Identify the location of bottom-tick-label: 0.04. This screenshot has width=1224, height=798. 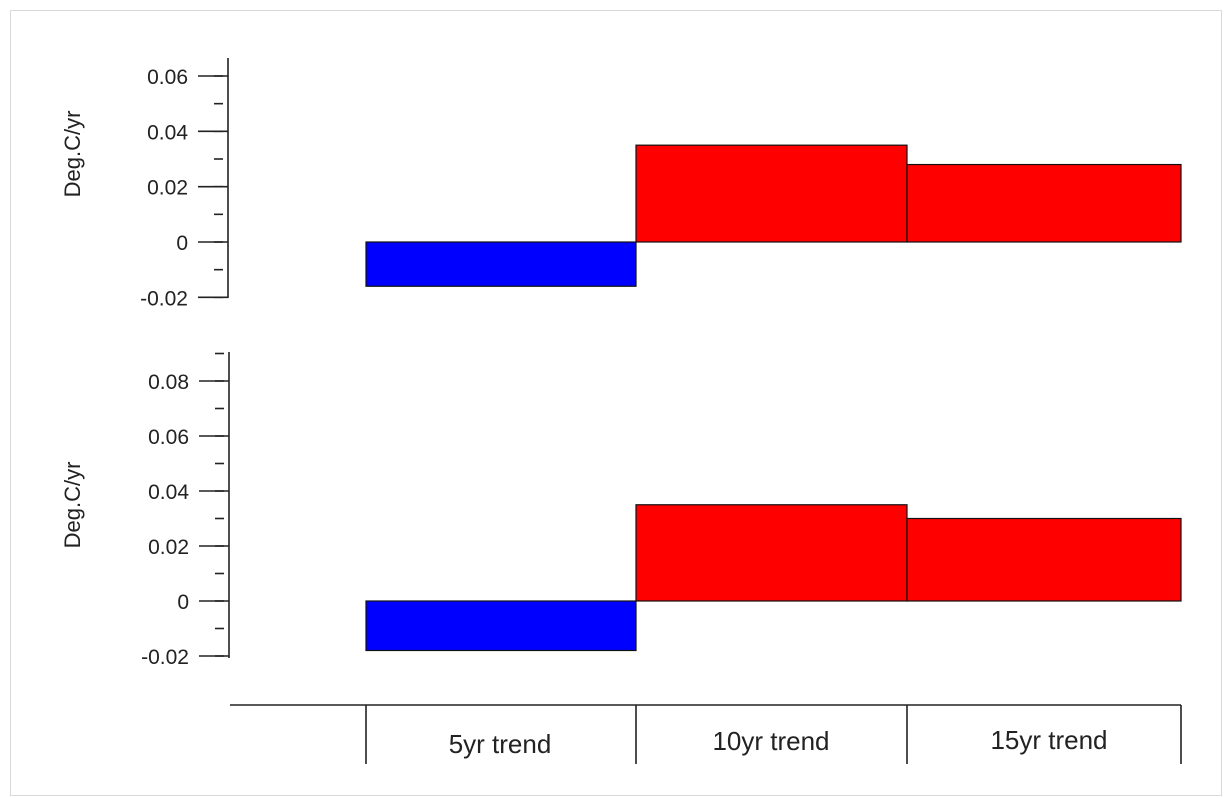
(168, 492).